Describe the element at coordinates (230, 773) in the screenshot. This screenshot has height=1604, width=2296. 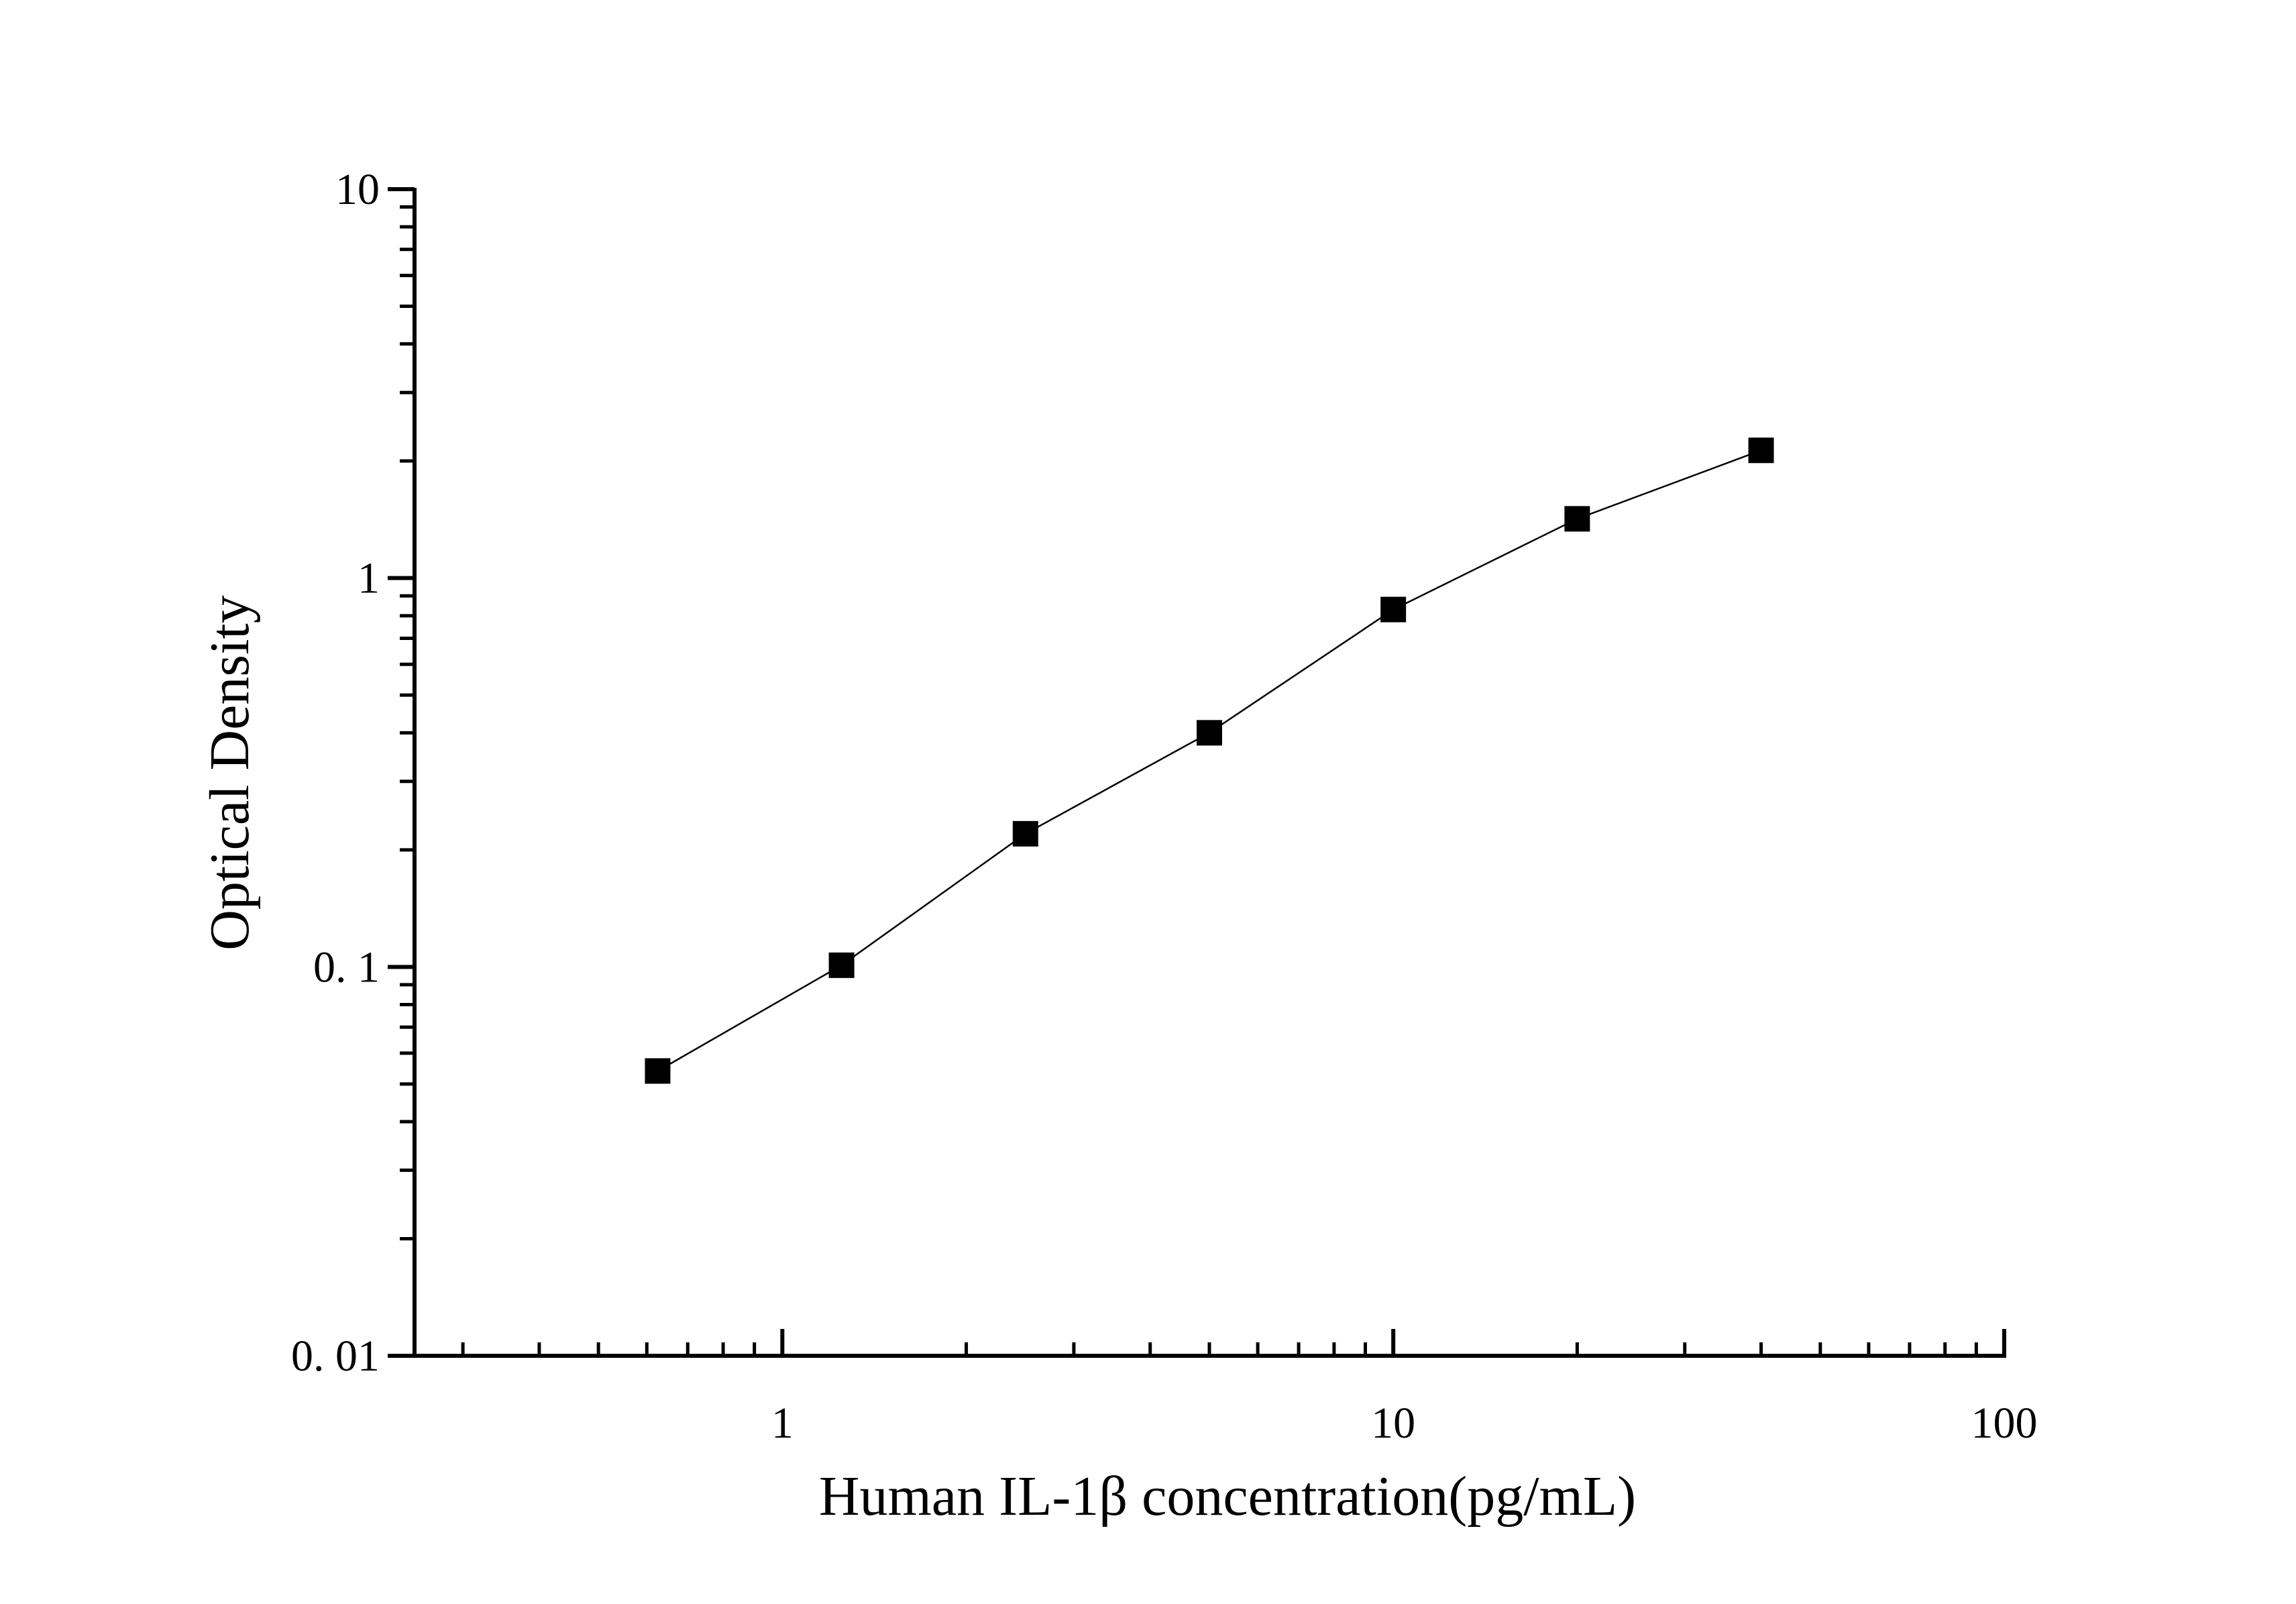
I see `y-axis-title: Optical Density` at that location.